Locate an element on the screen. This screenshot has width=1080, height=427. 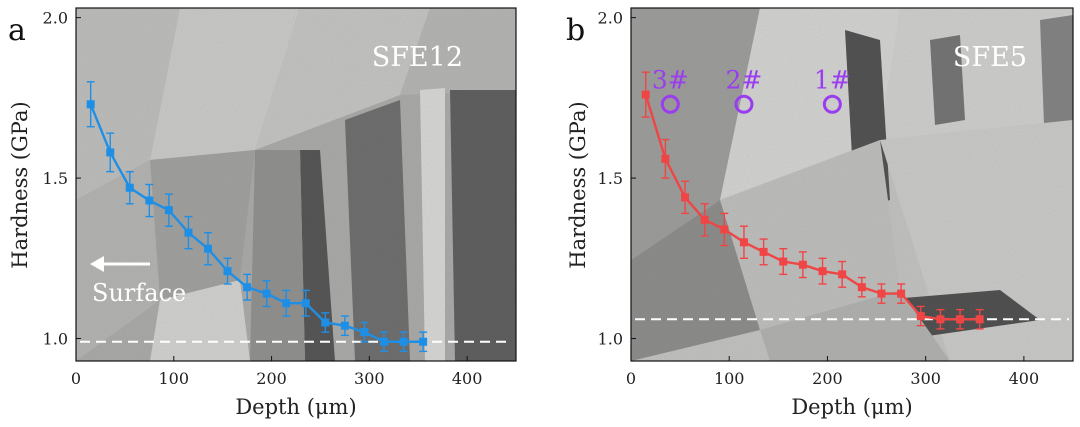
position-label: 3# is located at coordinates (670, 79).